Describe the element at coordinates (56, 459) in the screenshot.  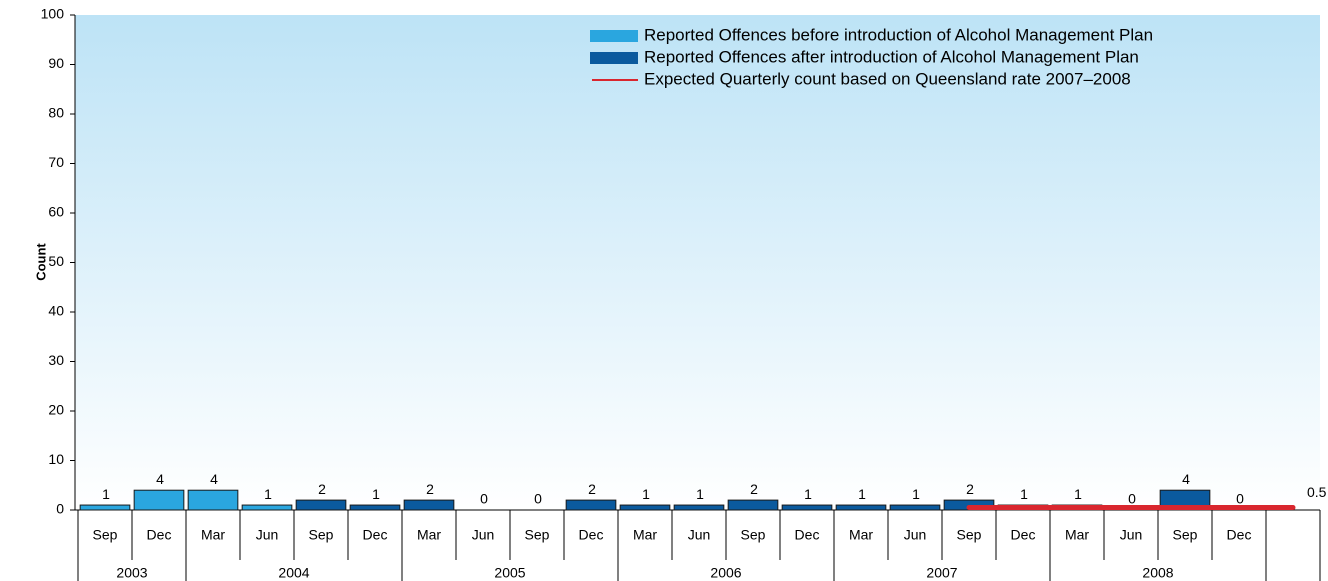
I see `y-tick-label: 10` at that location.